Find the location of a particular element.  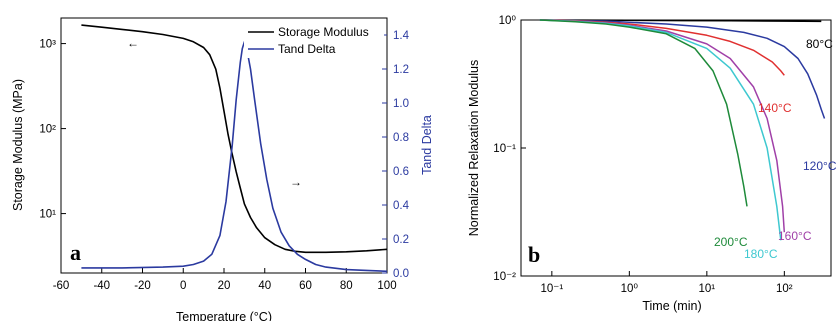

x-tick-label-b: 10¹ is located at coordinates (707, 289).